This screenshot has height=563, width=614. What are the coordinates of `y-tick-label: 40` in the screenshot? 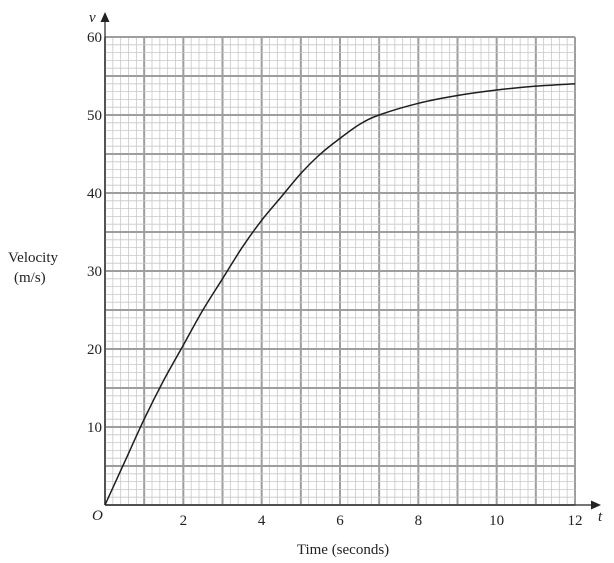 It's located at (94, 194).